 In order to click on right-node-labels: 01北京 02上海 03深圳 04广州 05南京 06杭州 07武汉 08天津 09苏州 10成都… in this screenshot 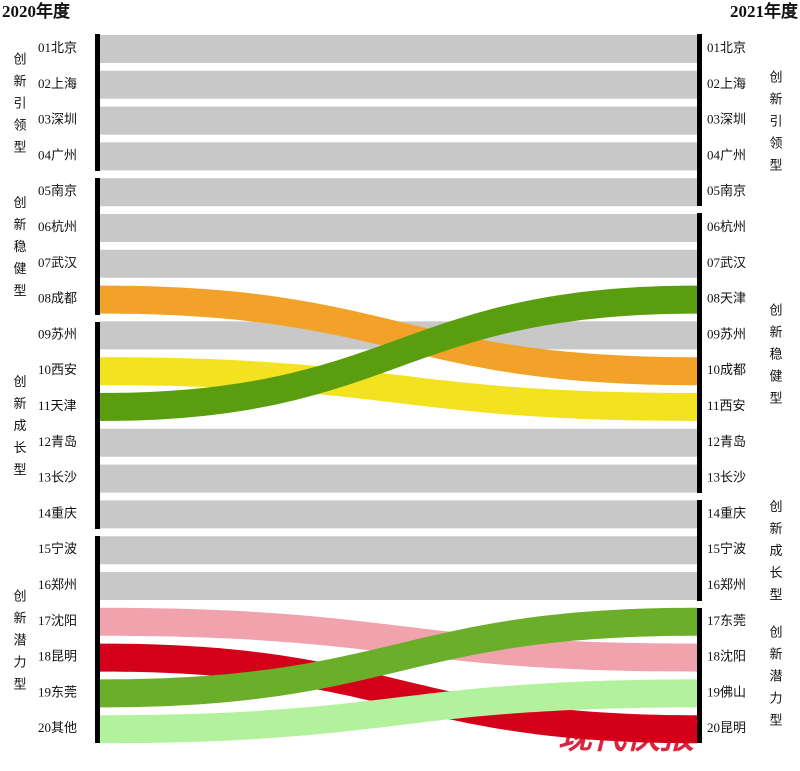, I will do `click(726, 387)`.